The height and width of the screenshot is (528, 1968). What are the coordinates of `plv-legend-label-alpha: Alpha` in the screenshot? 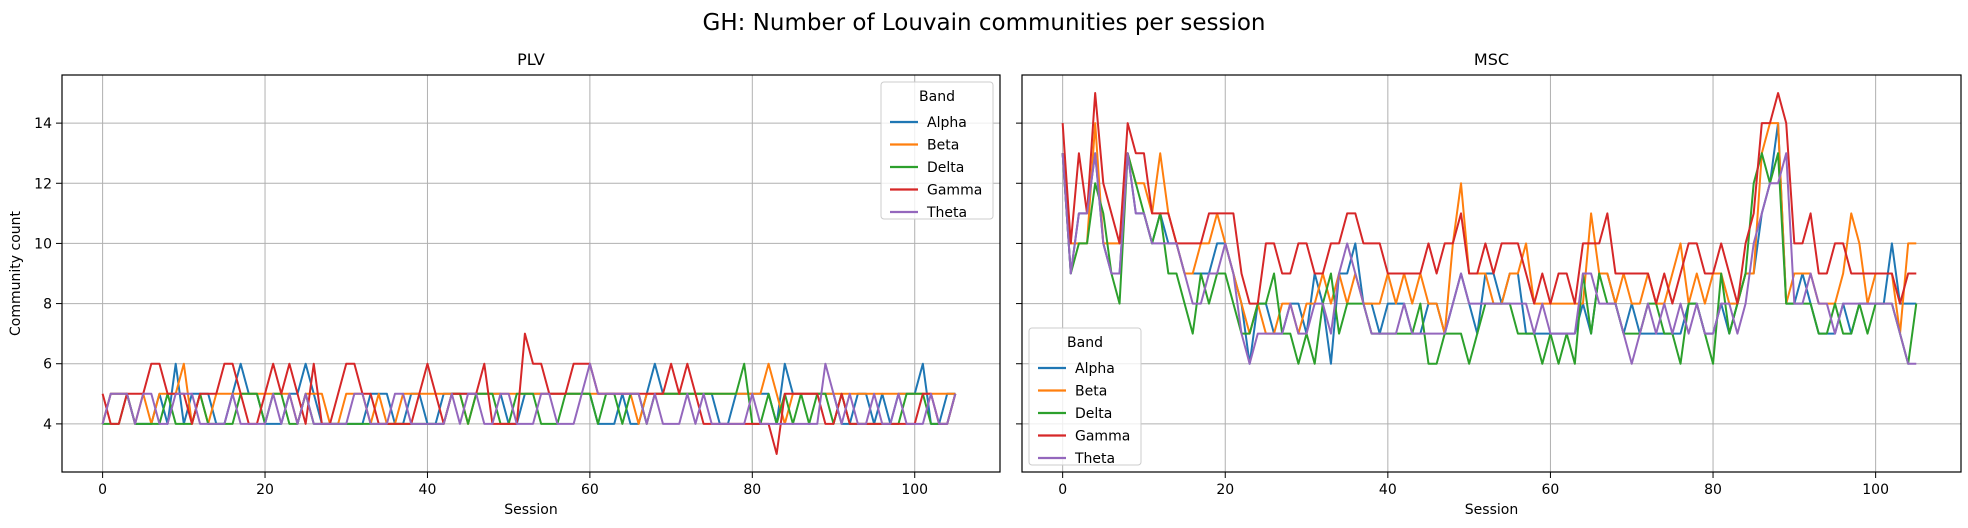 It's located at (947, 123).